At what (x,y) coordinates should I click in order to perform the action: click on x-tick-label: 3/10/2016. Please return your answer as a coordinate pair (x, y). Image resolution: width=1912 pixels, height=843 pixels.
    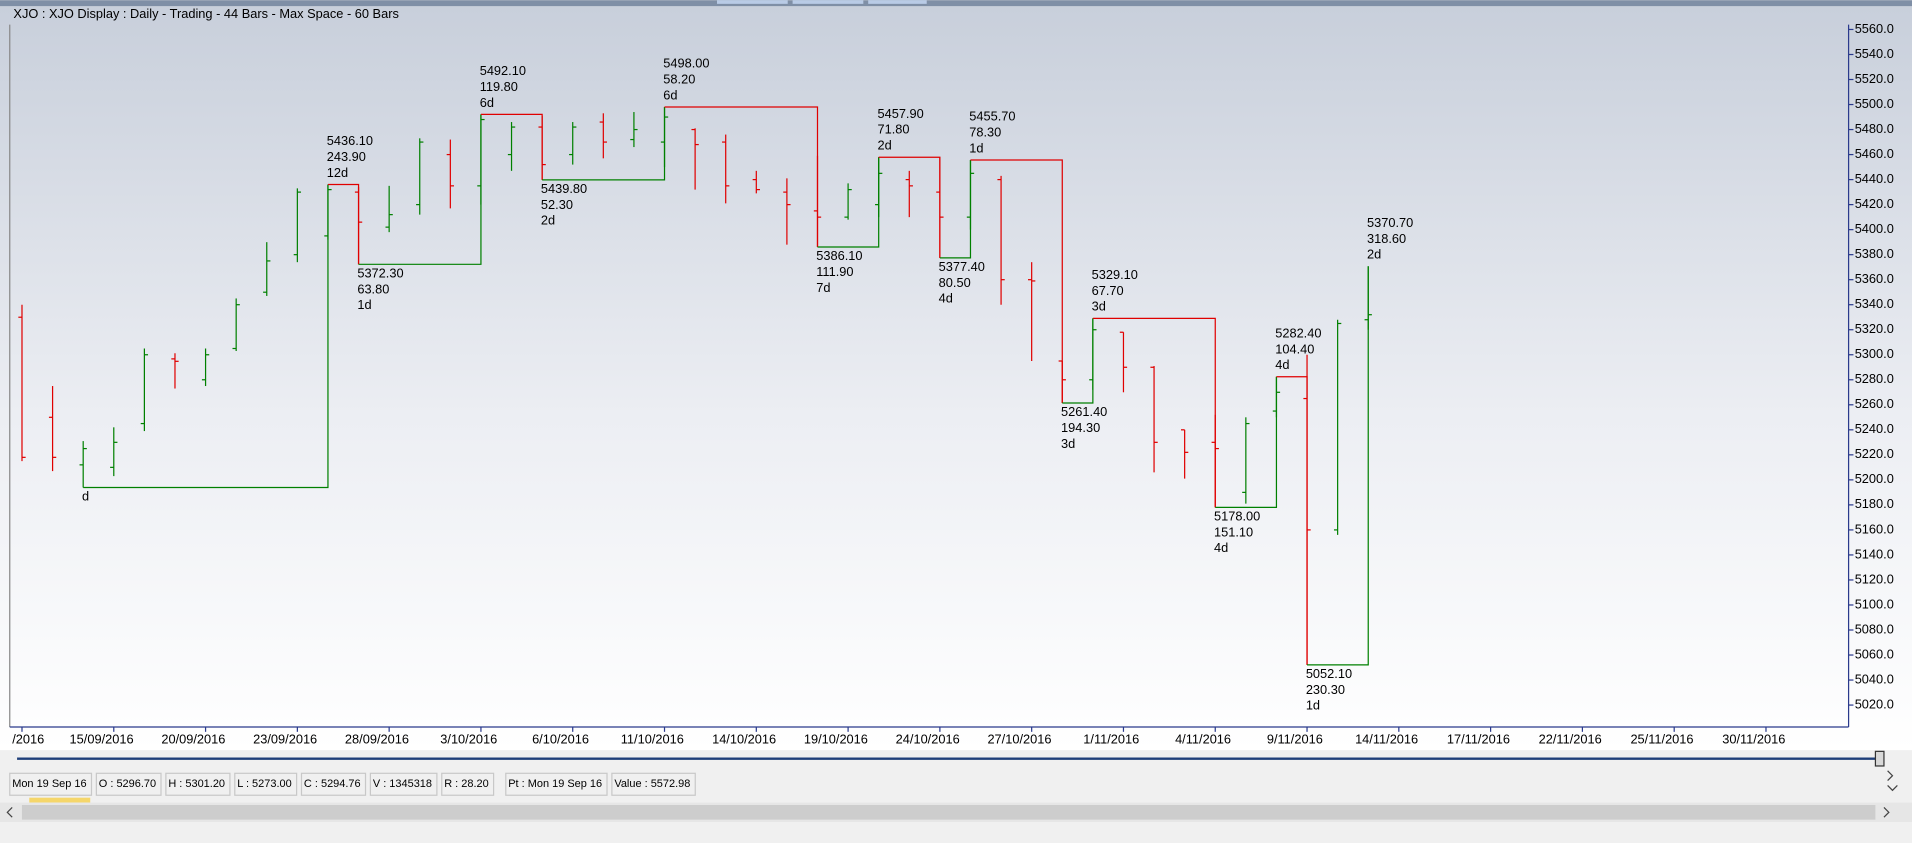
    Looking at the image, I should click on (468, 739).